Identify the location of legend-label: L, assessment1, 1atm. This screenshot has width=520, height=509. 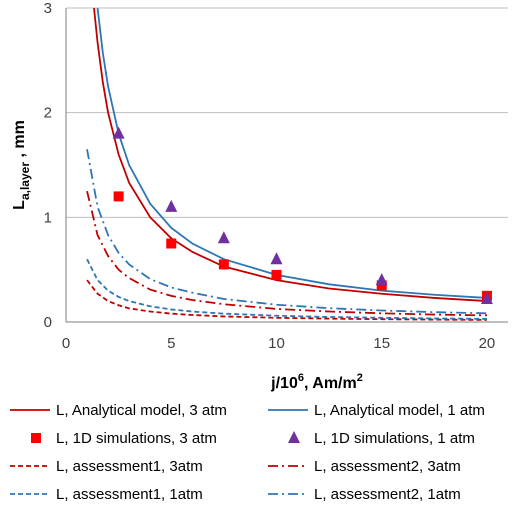
(129, 494).